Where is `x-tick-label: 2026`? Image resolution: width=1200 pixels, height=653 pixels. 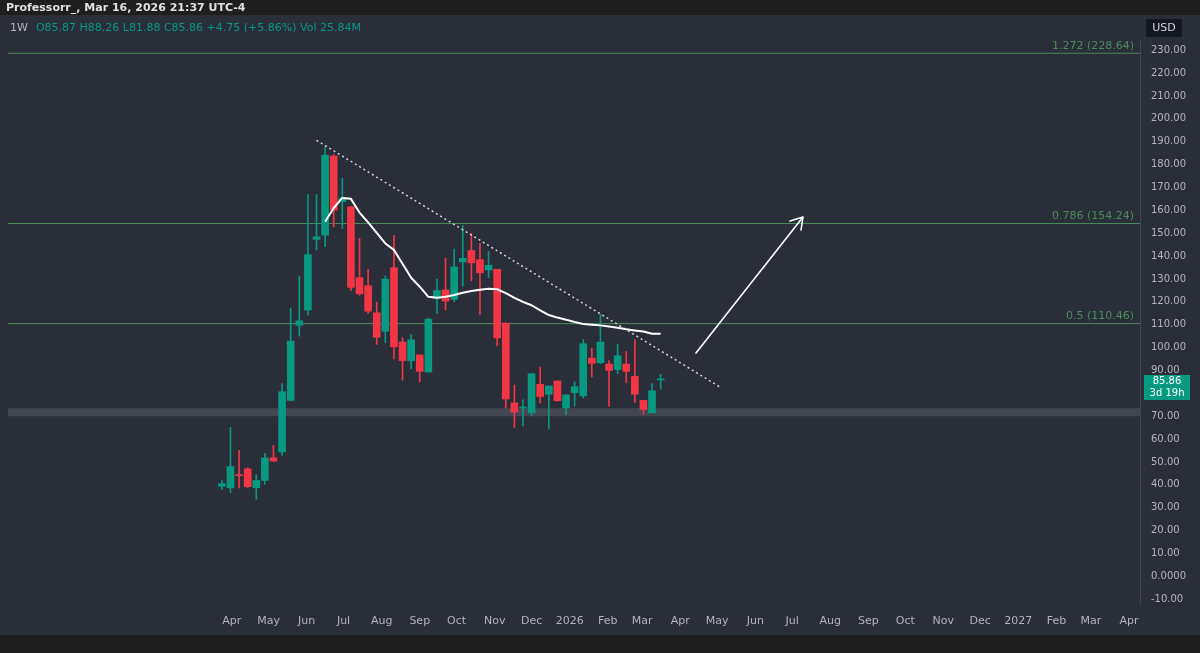
x-tick-label: 2026 is located at coordinates (569, 621).